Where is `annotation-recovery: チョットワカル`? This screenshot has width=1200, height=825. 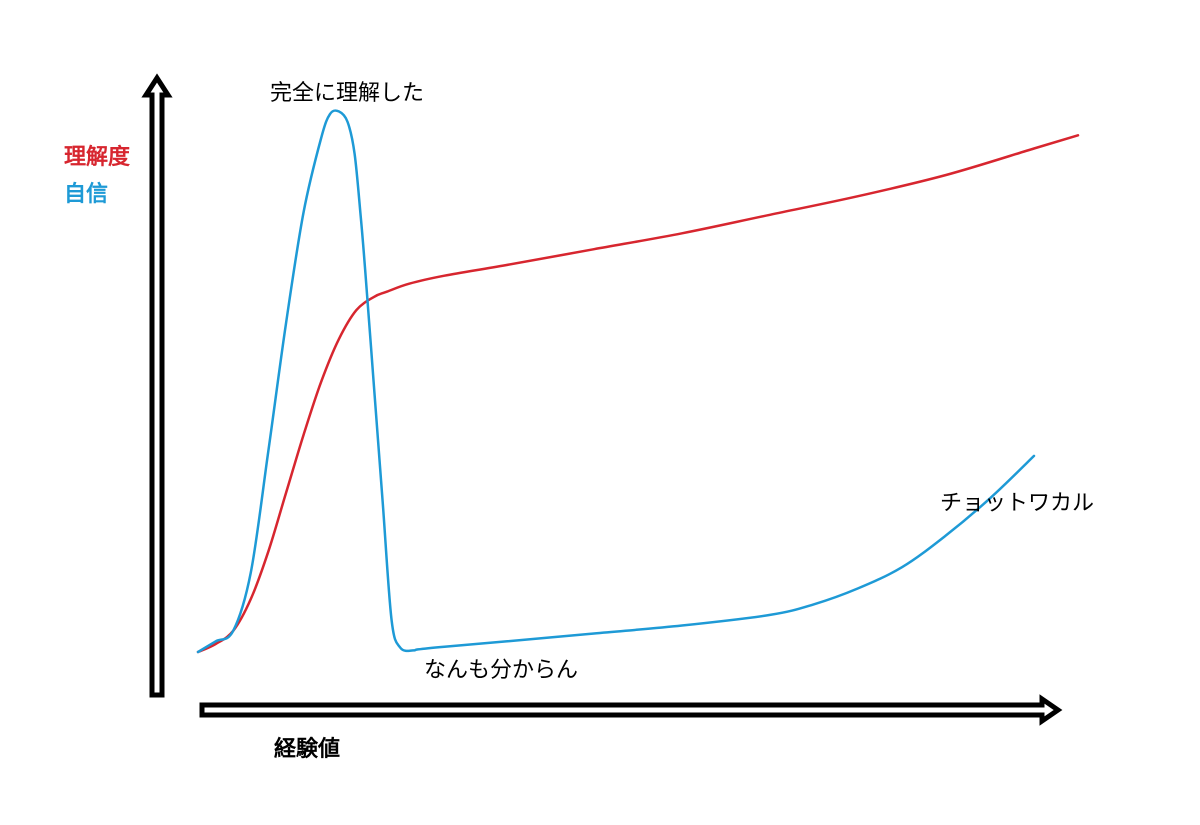
annotation-recovery: チョットワカル is located at coordinates (1017, 503).